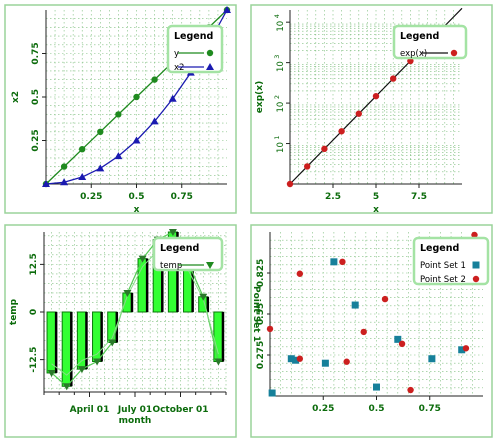  I want to click on tr-y-tick-label-exp: 4, so click(277, 16).